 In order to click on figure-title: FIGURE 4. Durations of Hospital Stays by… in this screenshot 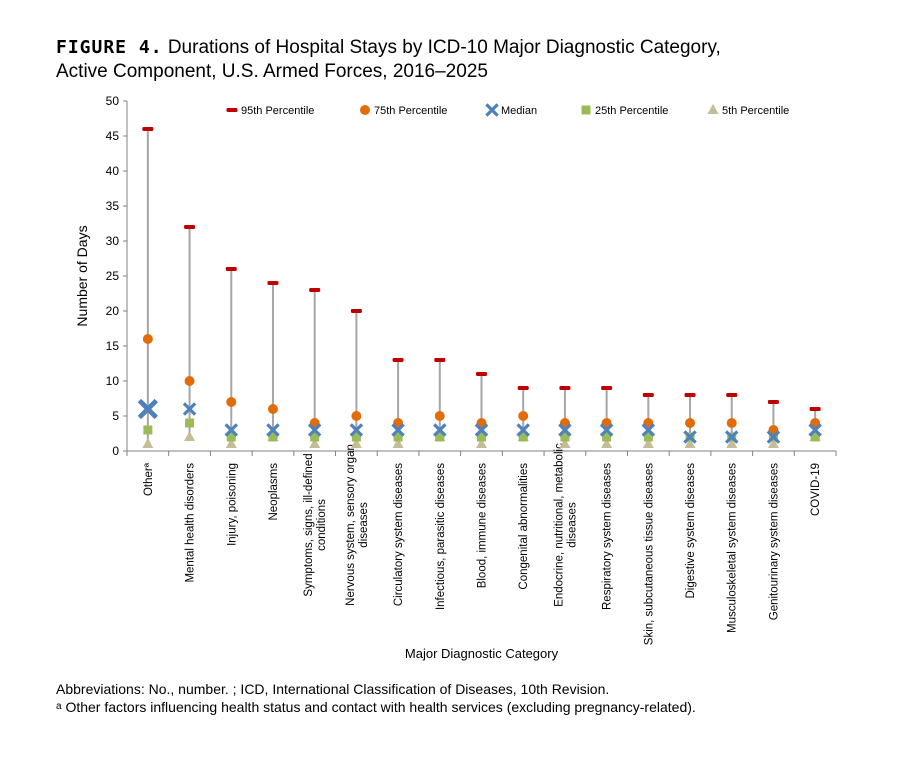, I will do `click(456, 60)`.